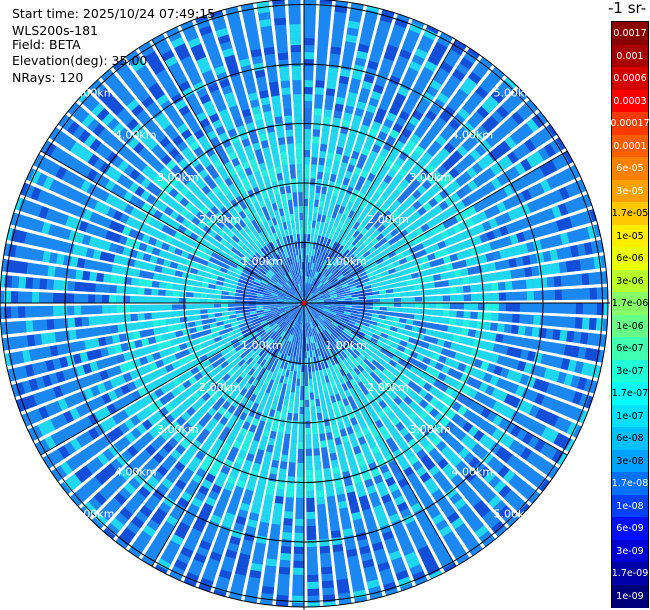 The width and height of the screenshot is (650, 610). Describe the element at coordinates (346, 261) in the screenshot. I see `range-ring-label: 1.00km` at that location.